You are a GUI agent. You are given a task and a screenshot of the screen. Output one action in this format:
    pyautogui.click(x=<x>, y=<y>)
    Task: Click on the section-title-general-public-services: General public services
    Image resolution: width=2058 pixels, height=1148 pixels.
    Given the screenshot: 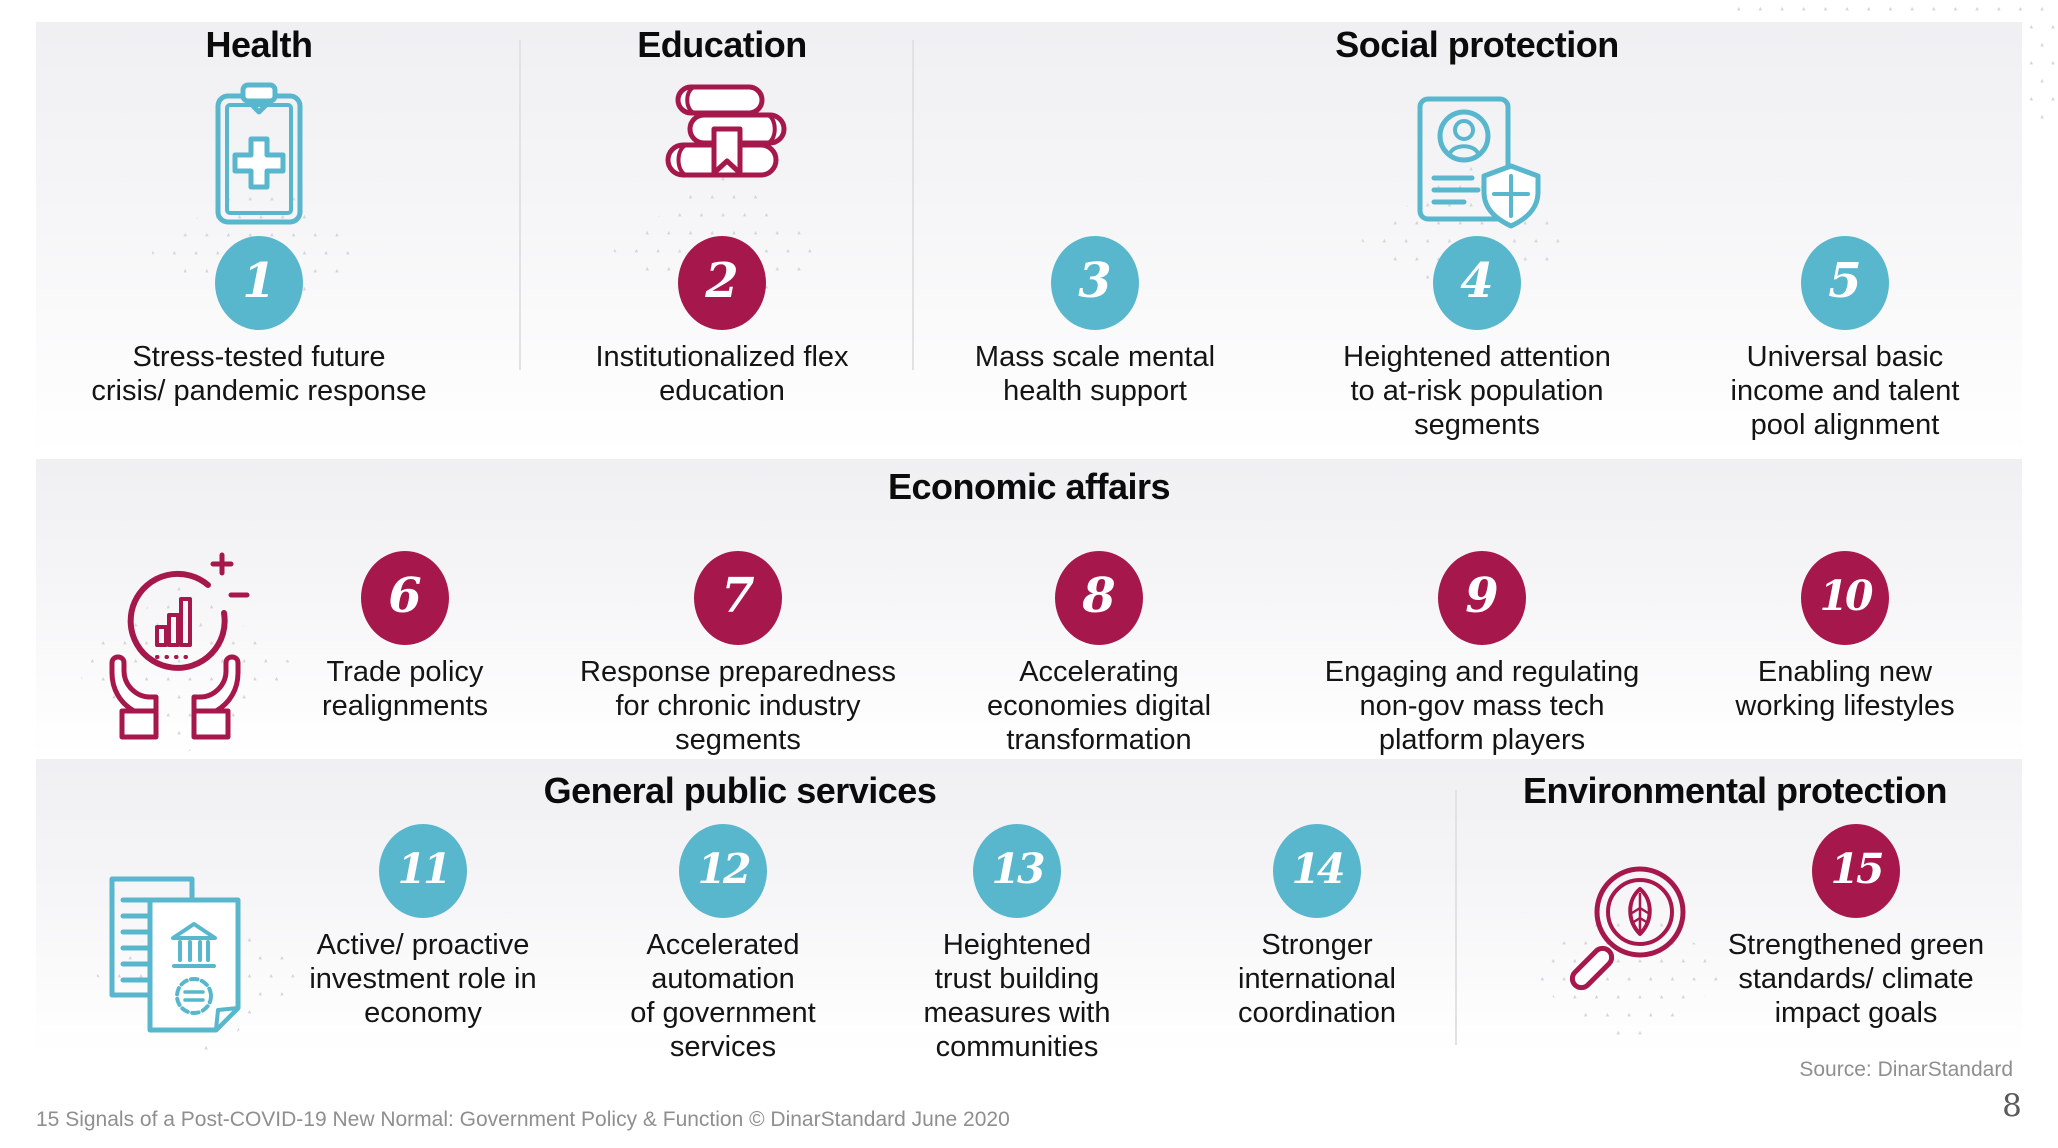 What is the action you would take?
    pyautogui.click(x=740, y=790)
    